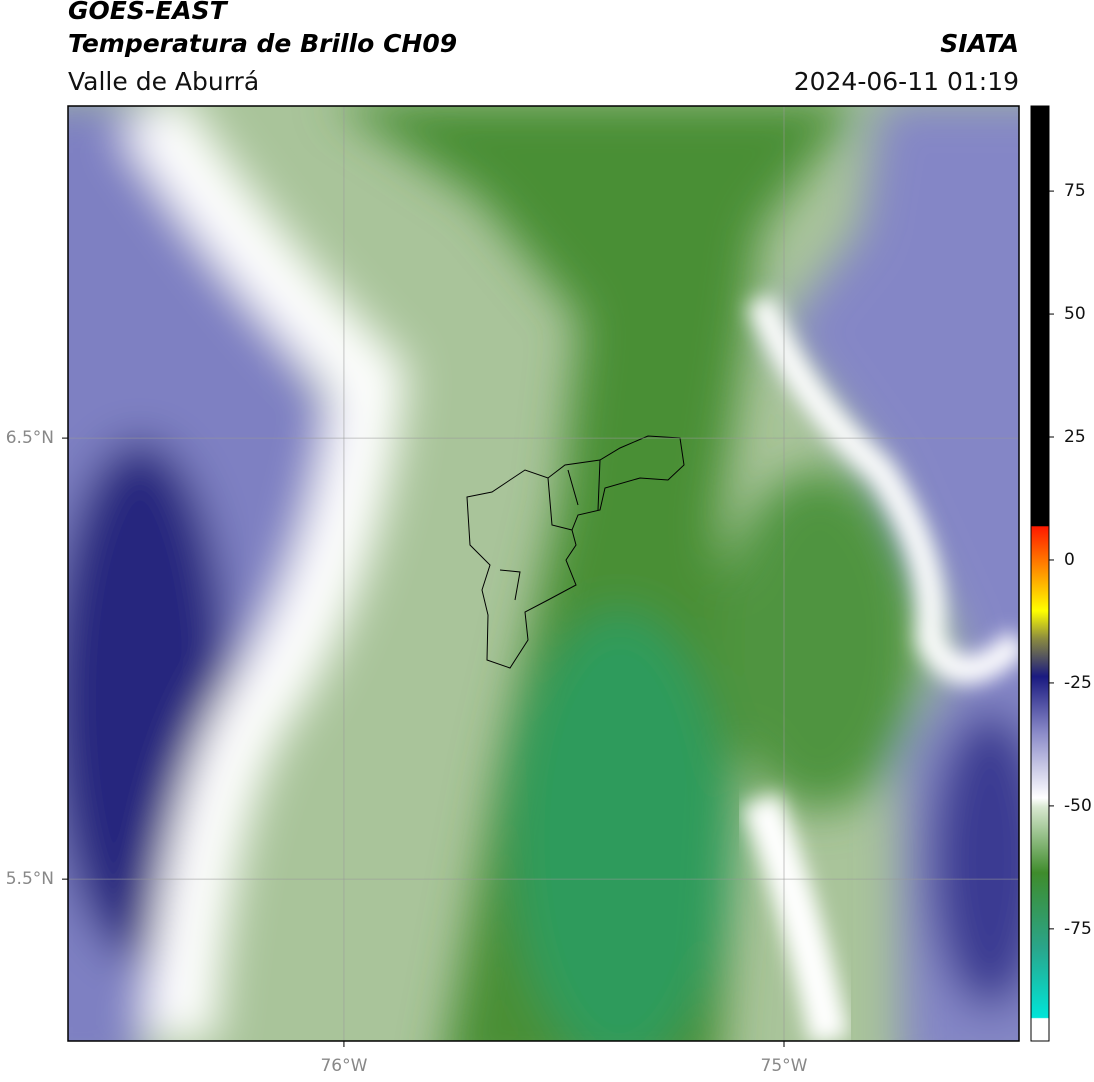 The image size is (1094, 1082). What do you see at coordinates (30, 438) in the screenshot?
I see `y-tick-label: 6.5°N` at bounding box center [30, 438].